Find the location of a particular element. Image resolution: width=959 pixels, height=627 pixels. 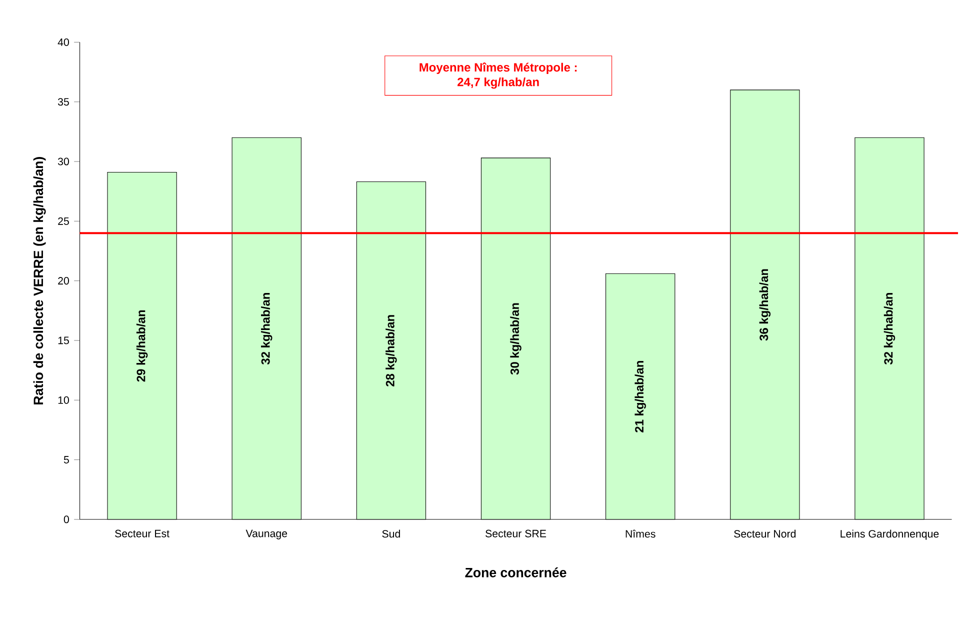

annotation: 24,7 kg/hab/an is located at coordinates (498, 83).